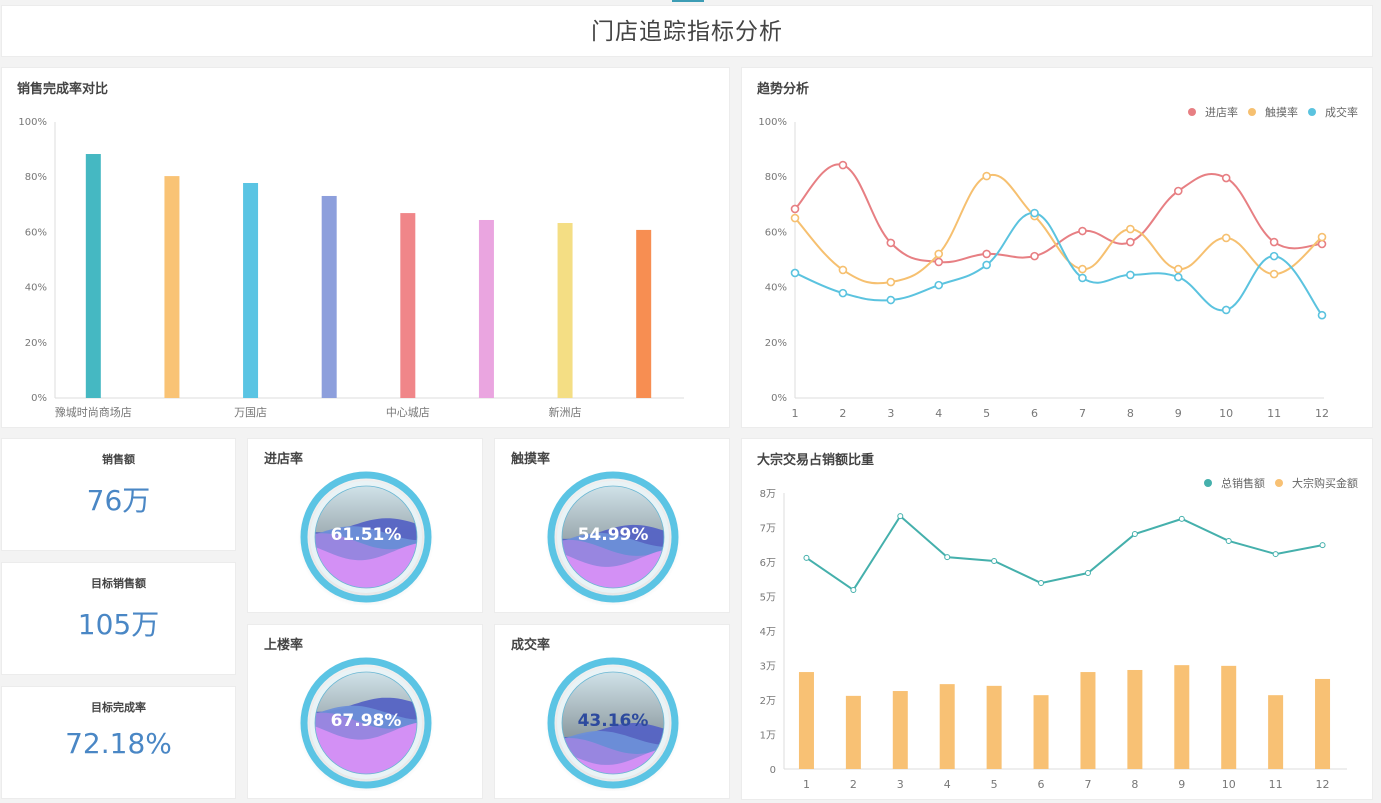  I want to click on x-tick-label: 3, so click(890, 413).